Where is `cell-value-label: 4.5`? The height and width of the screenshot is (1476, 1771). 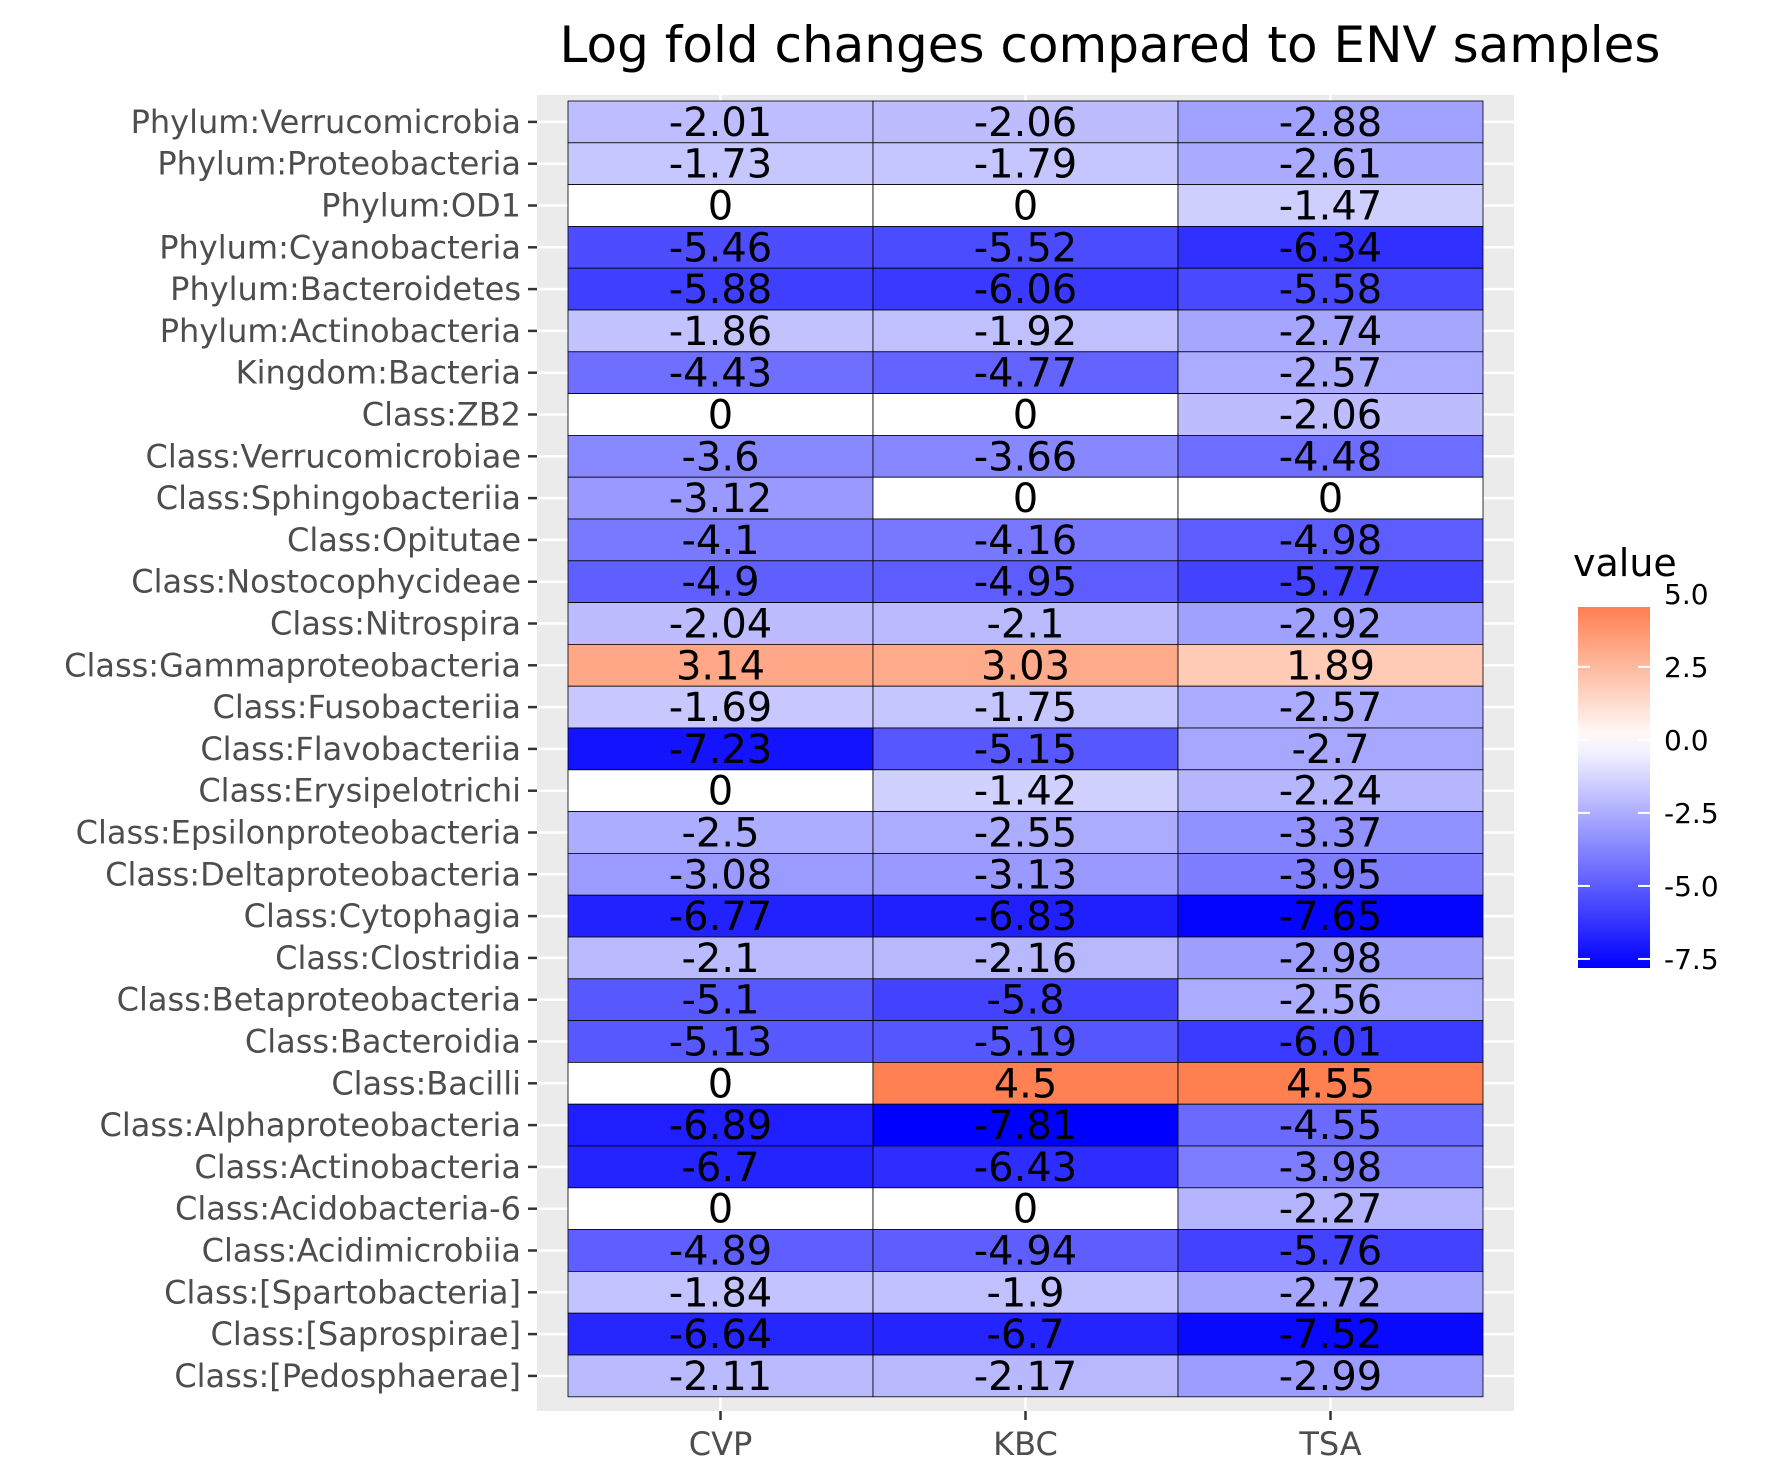
cell-value-label: 4.5 is located at coordinates (1026, 1084).